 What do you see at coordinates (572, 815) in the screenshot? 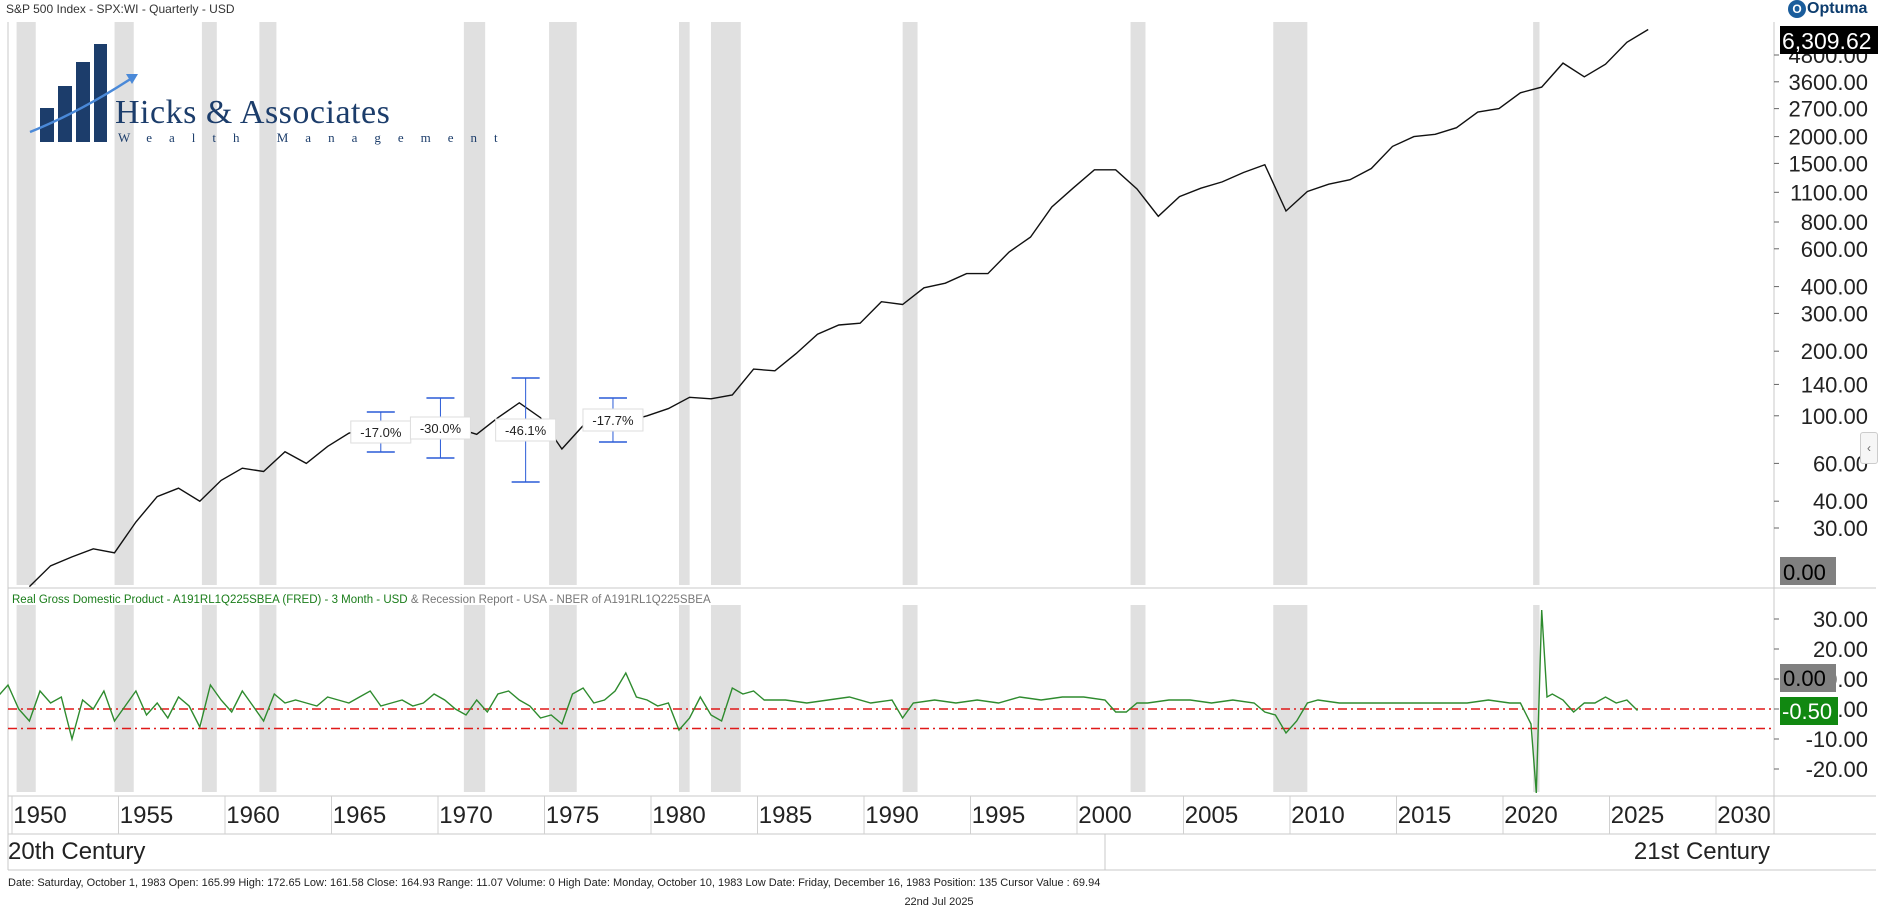
I see `x-tick-label: 1975` at bounding box center [572, 815].